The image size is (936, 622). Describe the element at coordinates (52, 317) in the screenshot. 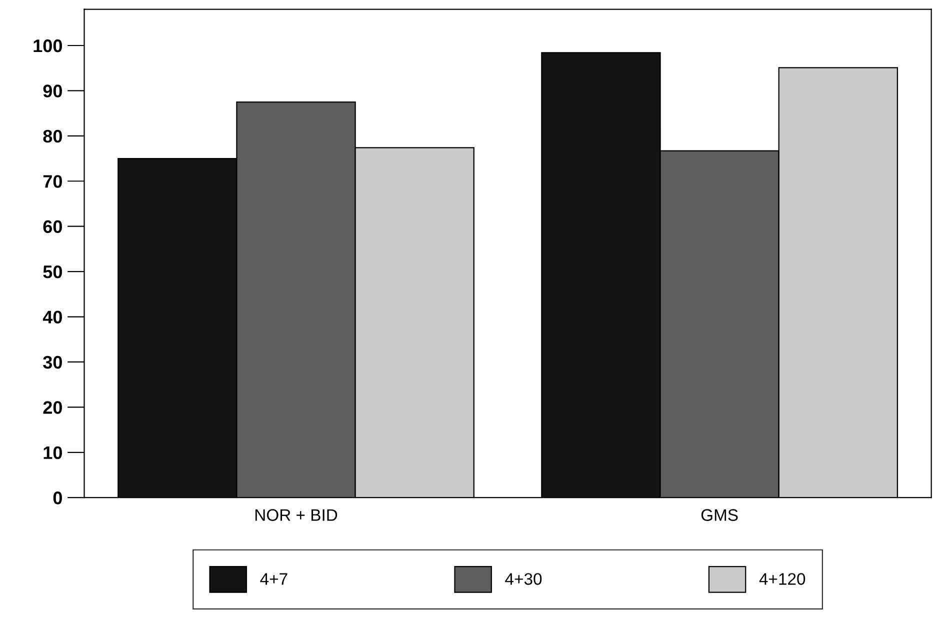

I see `y-tick-label: 40` at that location.